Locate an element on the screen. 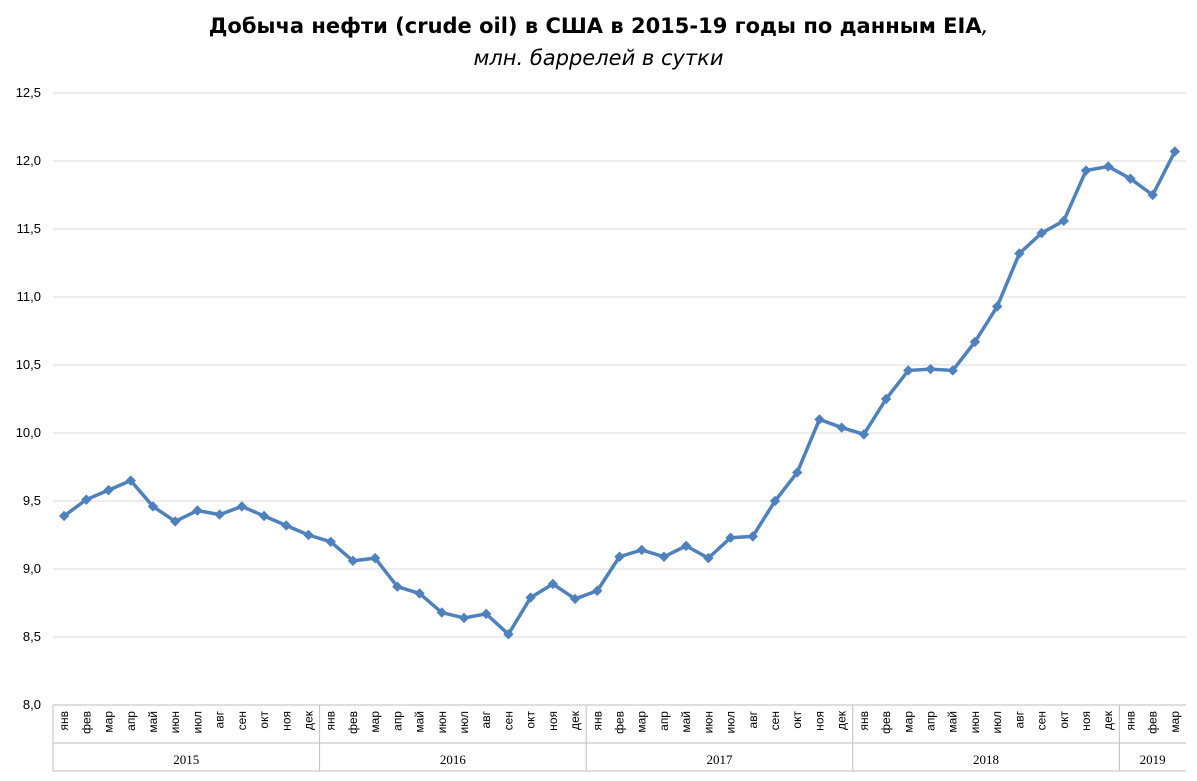 This screenshot has height=781, width=1197. y-tick-label: 8,0 is located at coordinates (32, 704).